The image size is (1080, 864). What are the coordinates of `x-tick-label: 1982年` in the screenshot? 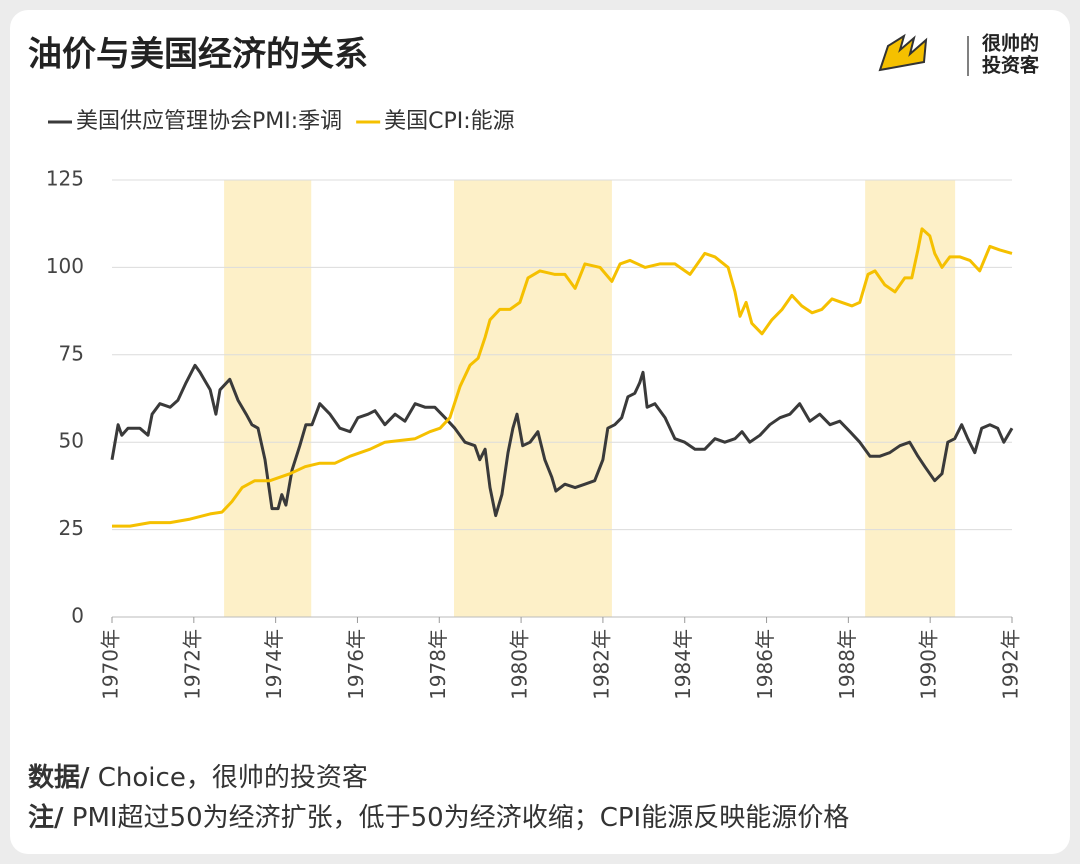 It's located at (601, 664).